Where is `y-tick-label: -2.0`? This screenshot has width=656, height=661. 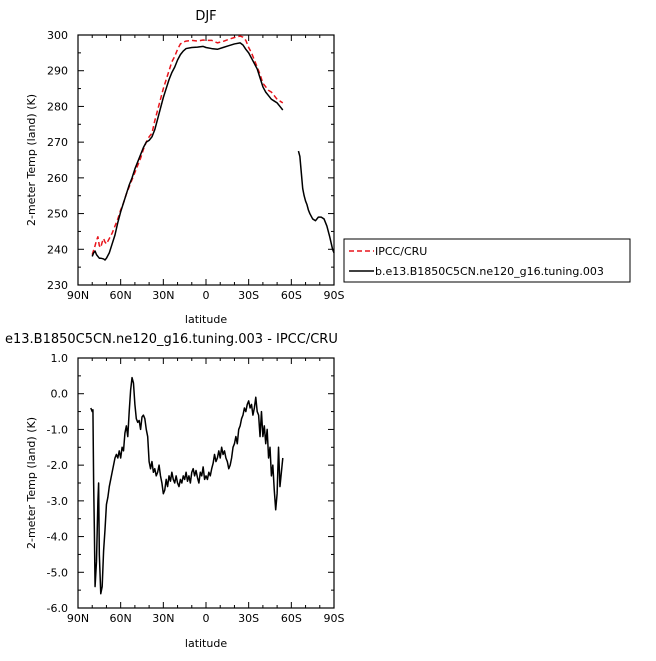
y-tick-label: -2.0 is located at coordinates (57, 465).